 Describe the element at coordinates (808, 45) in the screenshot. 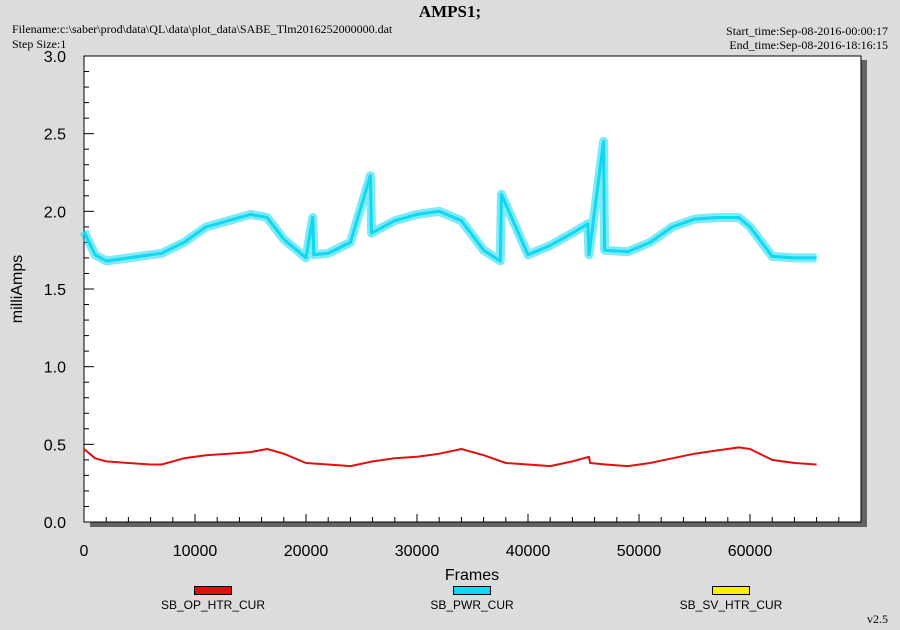

I see `end-time-label: End_time:Sep-08-2016-18:16:15` at that location.